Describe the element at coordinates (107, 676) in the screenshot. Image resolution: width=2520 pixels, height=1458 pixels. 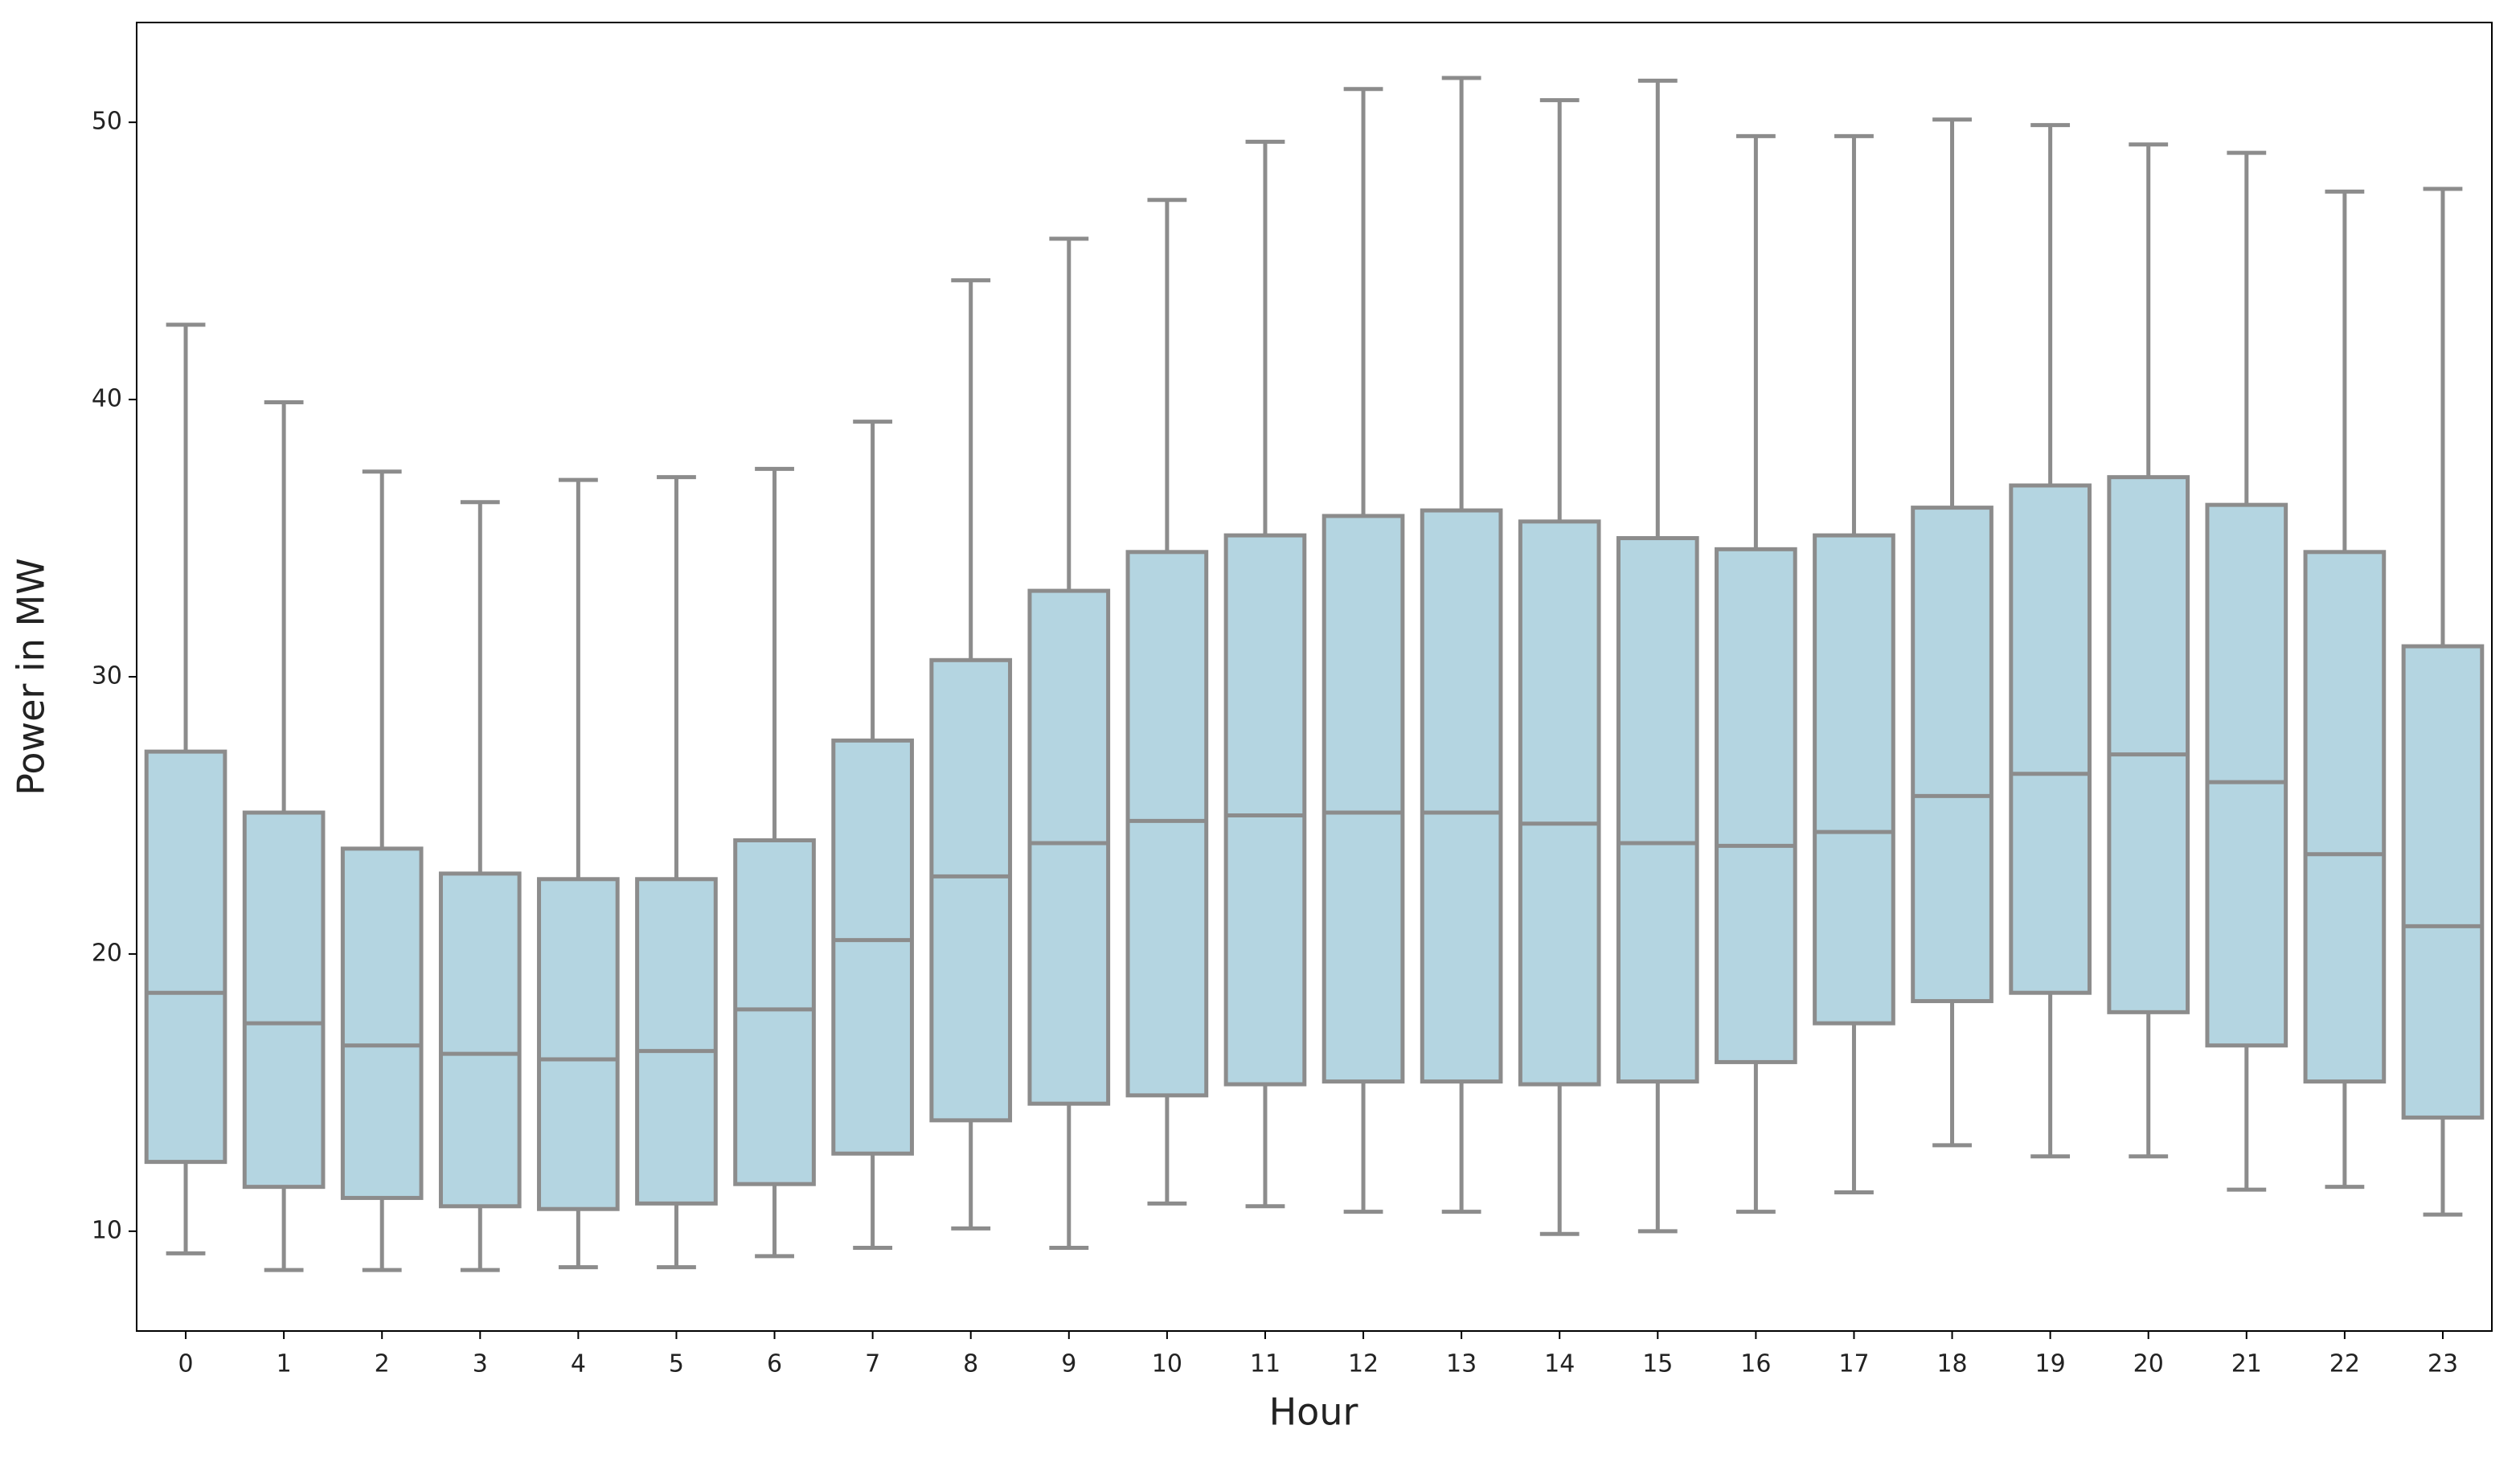
I see `y-tick-label: 30` at that location.